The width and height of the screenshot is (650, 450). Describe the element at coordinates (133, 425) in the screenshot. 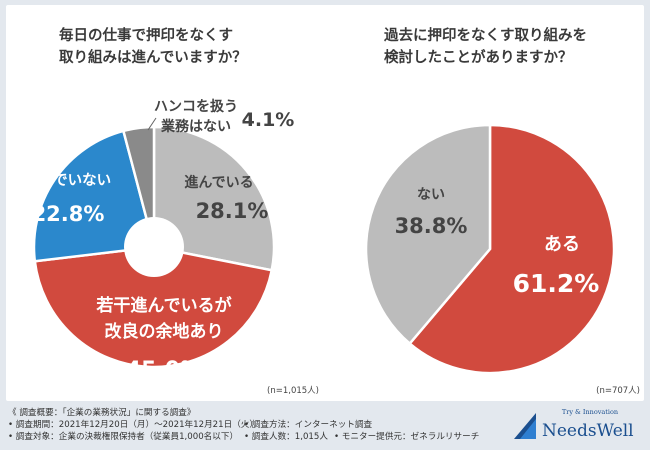

I see `footer-period: • 調査期間：2021年12月20日（月）〜2021年12月21日（火）` at that location.